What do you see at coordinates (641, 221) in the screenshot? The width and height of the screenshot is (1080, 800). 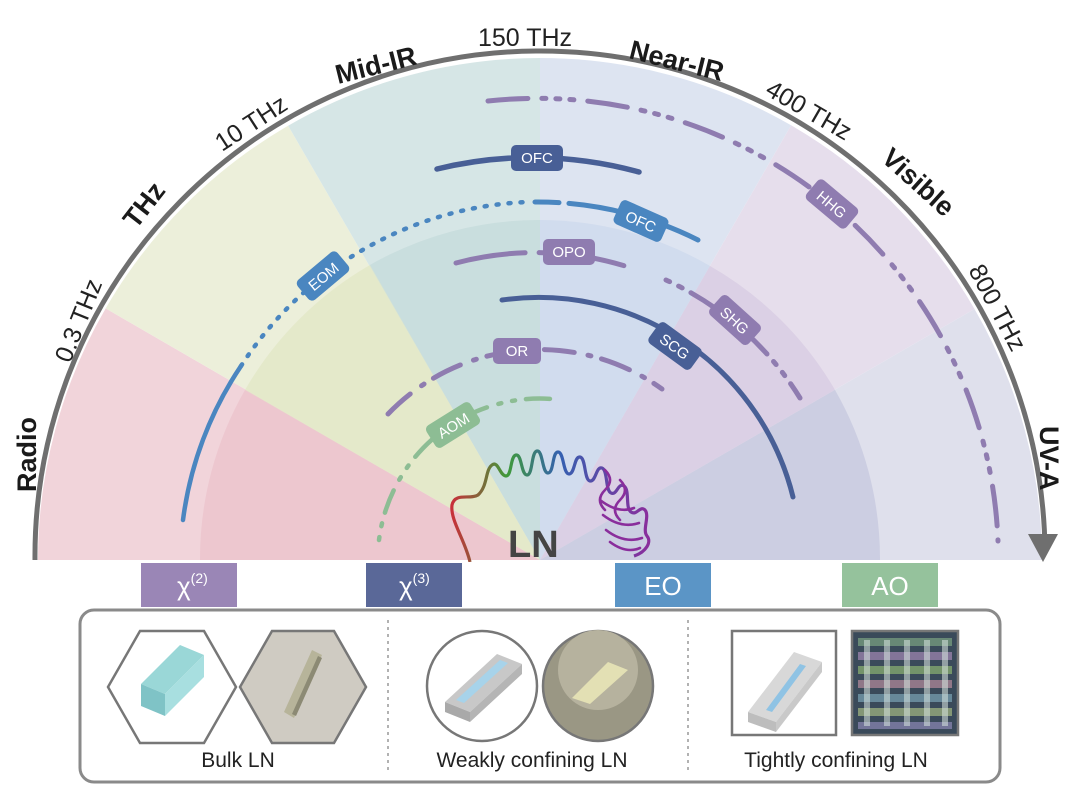 I see `pill-ofc-outer: OFC` at bounding box center [641, 221].